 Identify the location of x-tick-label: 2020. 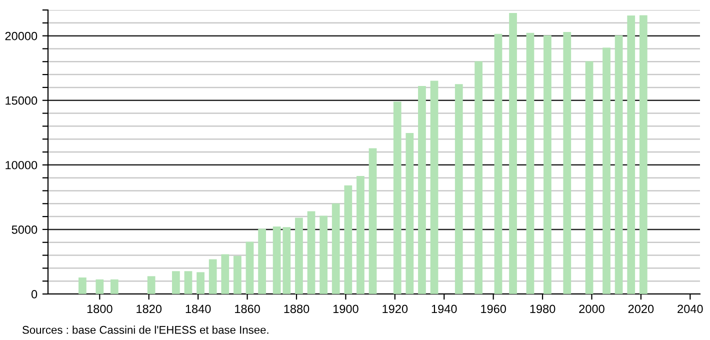
(641, 309).